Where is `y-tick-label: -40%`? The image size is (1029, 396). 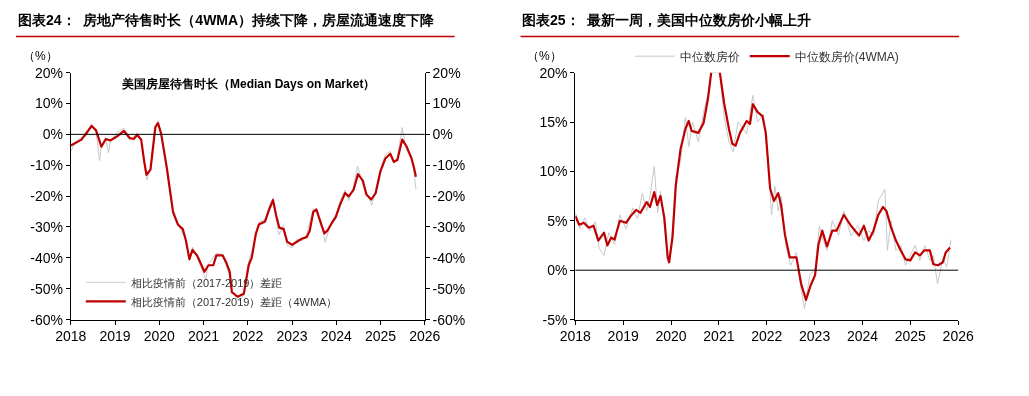
y-tick-label: -40% is located at coordinates (47, 257).